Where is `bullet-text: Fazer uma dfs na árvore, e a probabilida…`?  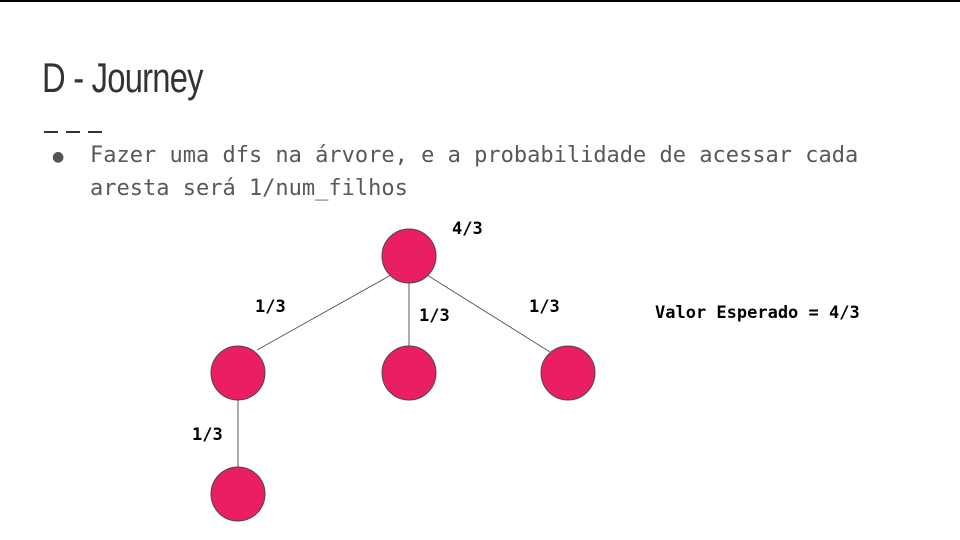 bullet-text: Fazer uma dfs na árvore, e a probabilida… is located at coordinates (474, 172).